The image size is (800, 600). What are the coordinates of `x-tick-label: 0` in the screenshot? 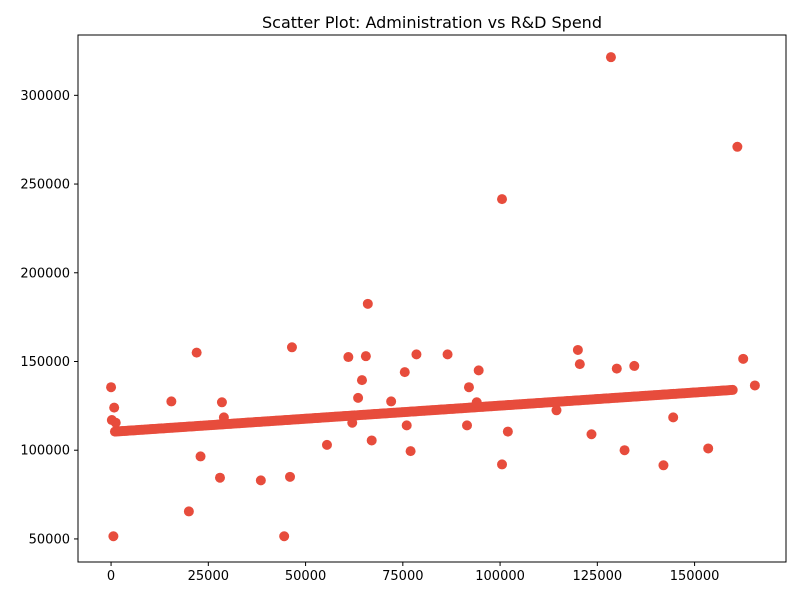 It's located at (111, 576).